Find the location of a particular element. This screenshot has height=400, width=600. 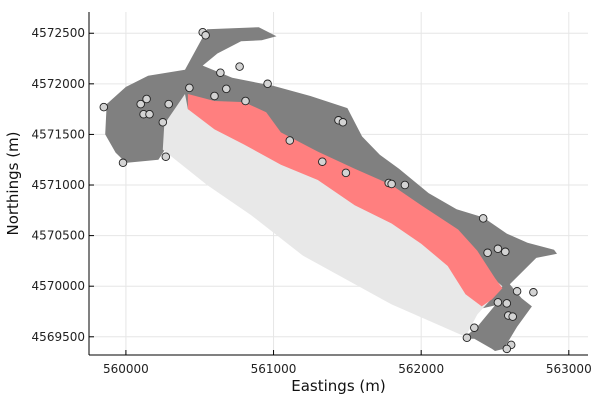

y-tick-label-1: 4570000 is located at coordinates (58, 286).